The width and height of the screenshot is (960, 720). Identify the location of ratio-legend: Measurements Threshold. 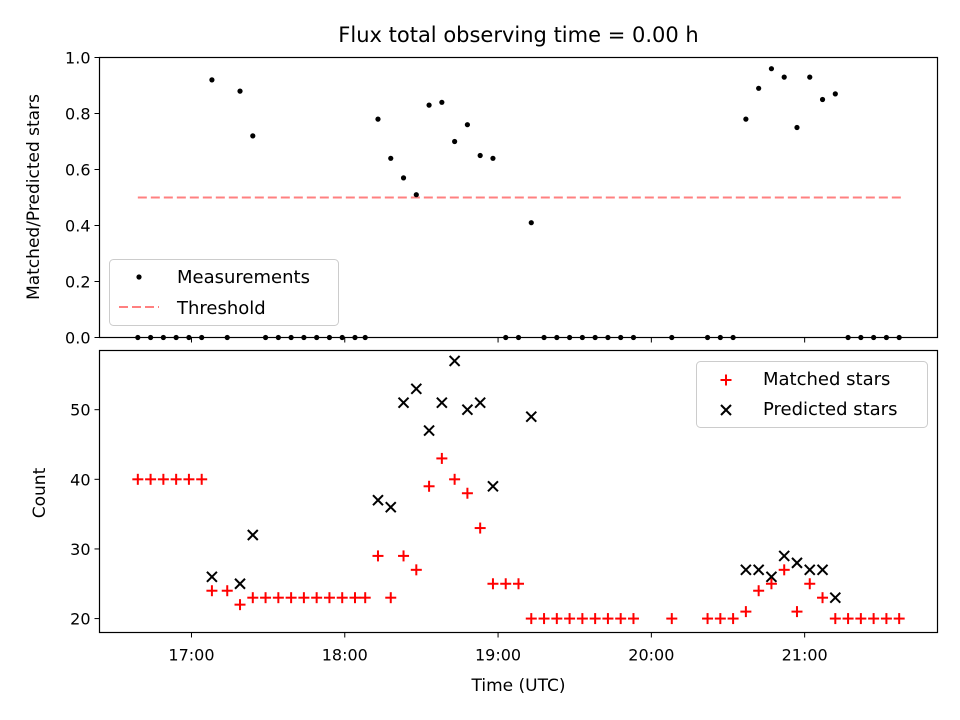
(224, 292).